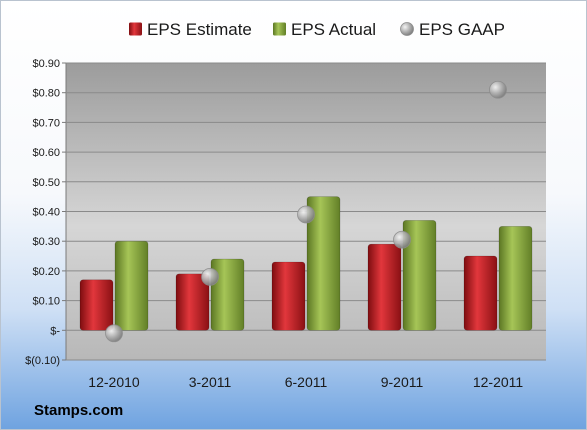 The image size is (587, 430). Describe the element at coordinates (46, 242) in the screenshot. I see `y-tick-label: $0.30` at that location.